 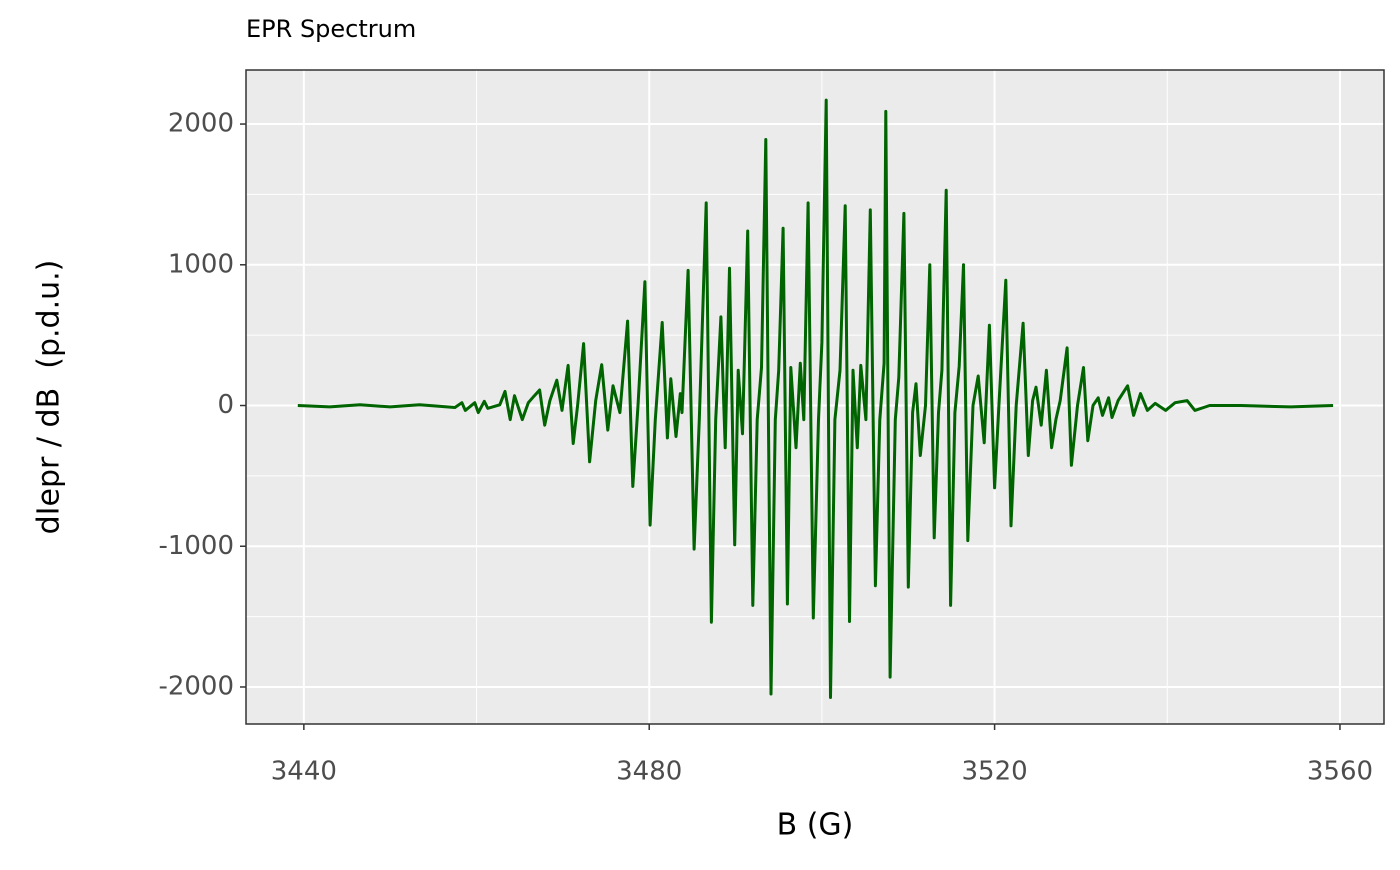 What do you see at coordinates (49, 397) in the screenshot?
I see `y-axis-title: dIepr / dB (p.d.u.)` at bounding box center [49, 397].